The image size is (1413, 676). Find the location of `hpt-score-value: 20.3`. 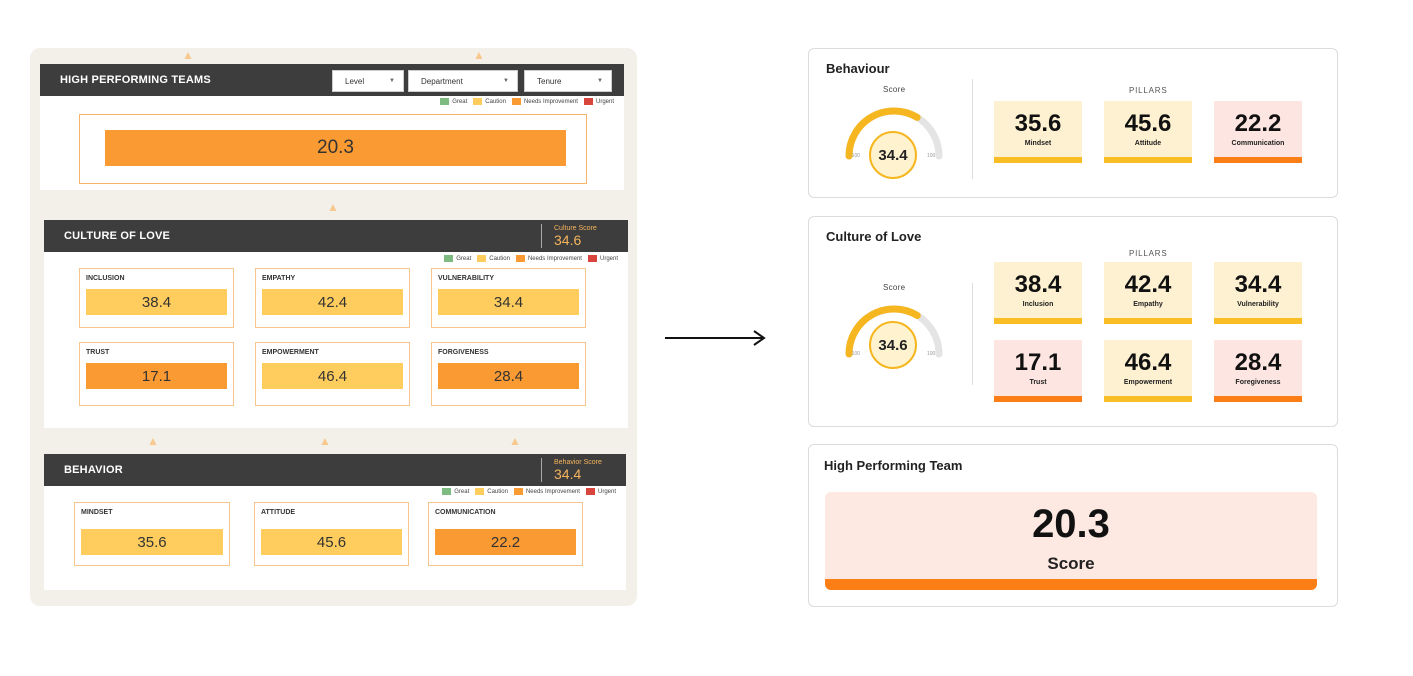

hpt-score-value: 20.3 is located at coordinates (1071, 524).